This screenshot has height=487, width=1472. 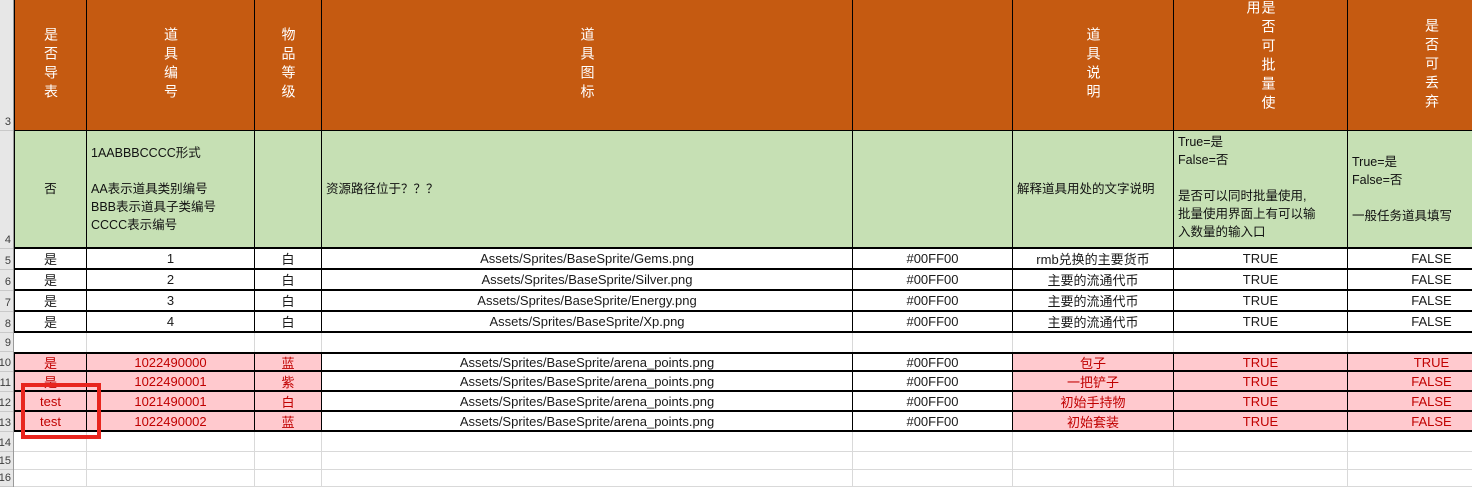 I want to click on cell-A10: 是, so click(x=50, y=362).